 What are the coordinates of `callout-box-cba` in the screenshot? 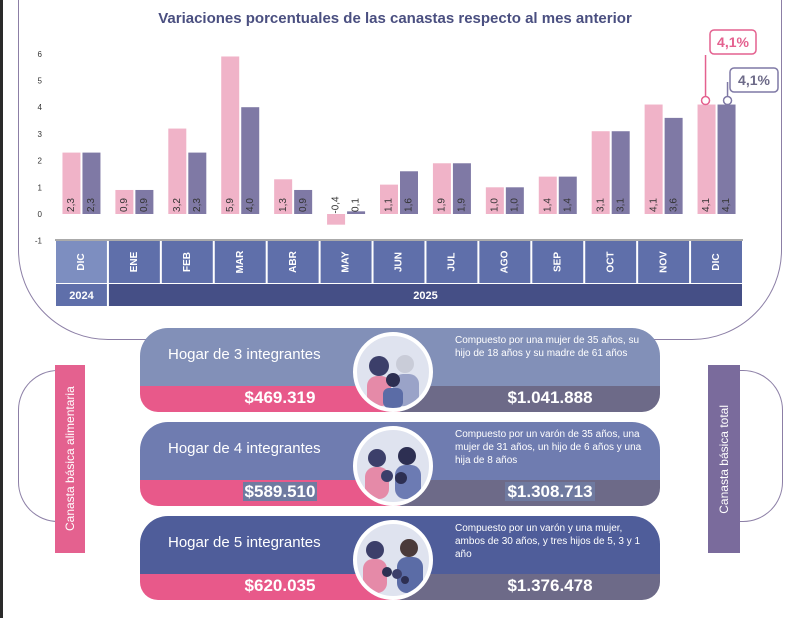 It's located at (733, 42).